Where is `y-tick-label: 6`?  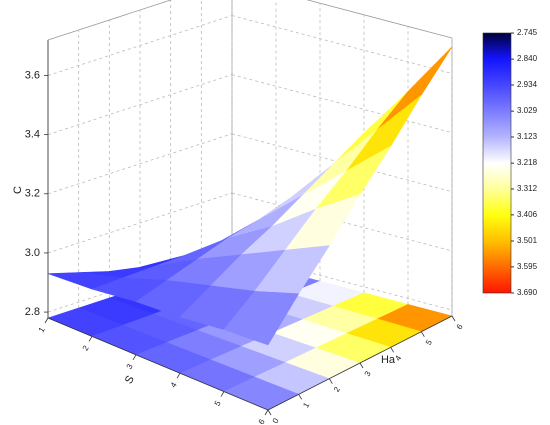
y-tick-label: 6 is located at coordinates (460, 326).